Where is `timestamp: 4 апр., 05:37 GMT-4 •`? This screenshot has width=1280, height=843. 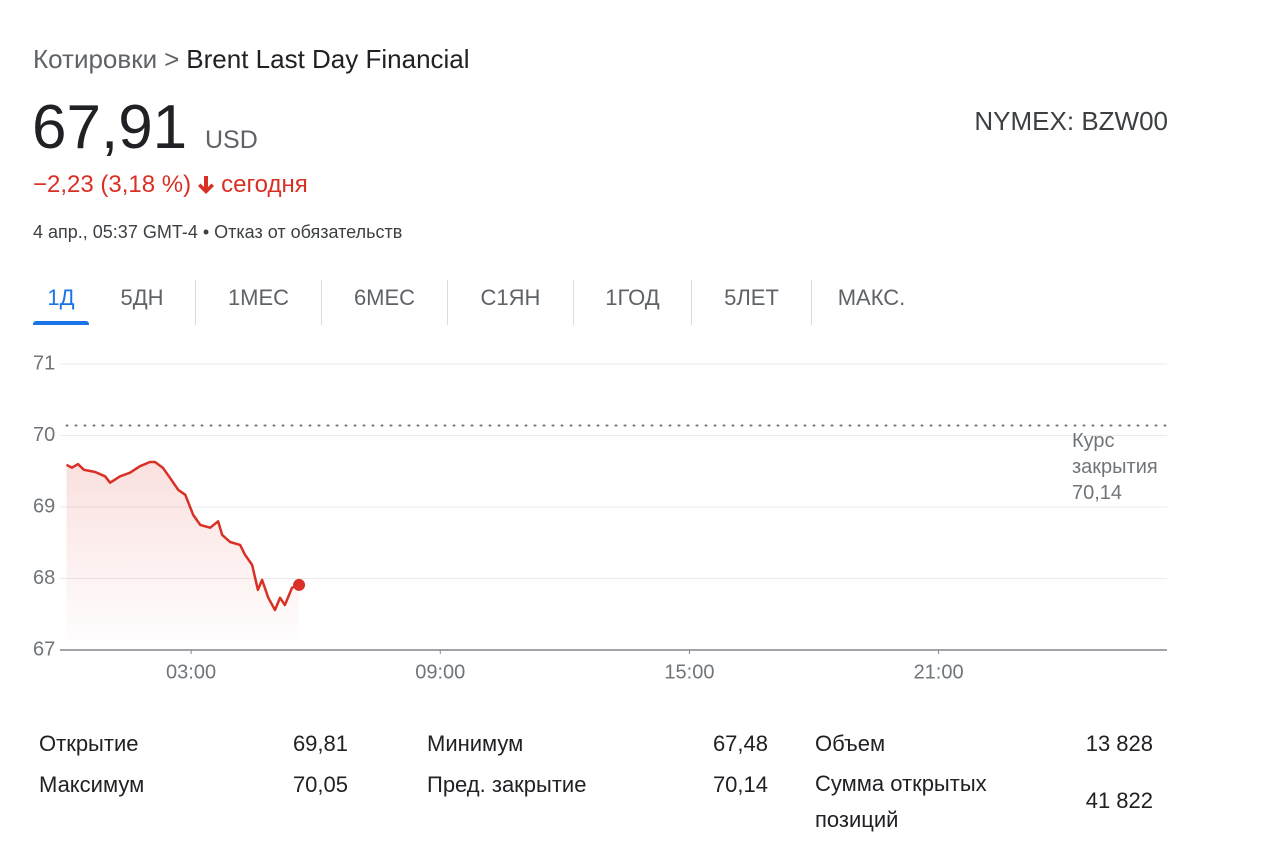 timestamp: 4 апр., 05:37 GMT-4 • is located at coordinates (121, 232).